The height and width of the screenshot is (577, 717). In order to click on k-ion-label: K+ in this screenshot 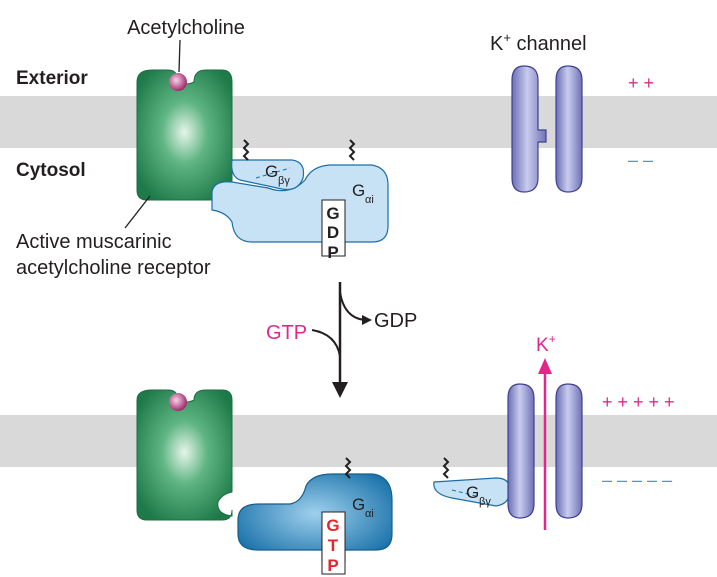, I will do `click(546, 344)`.